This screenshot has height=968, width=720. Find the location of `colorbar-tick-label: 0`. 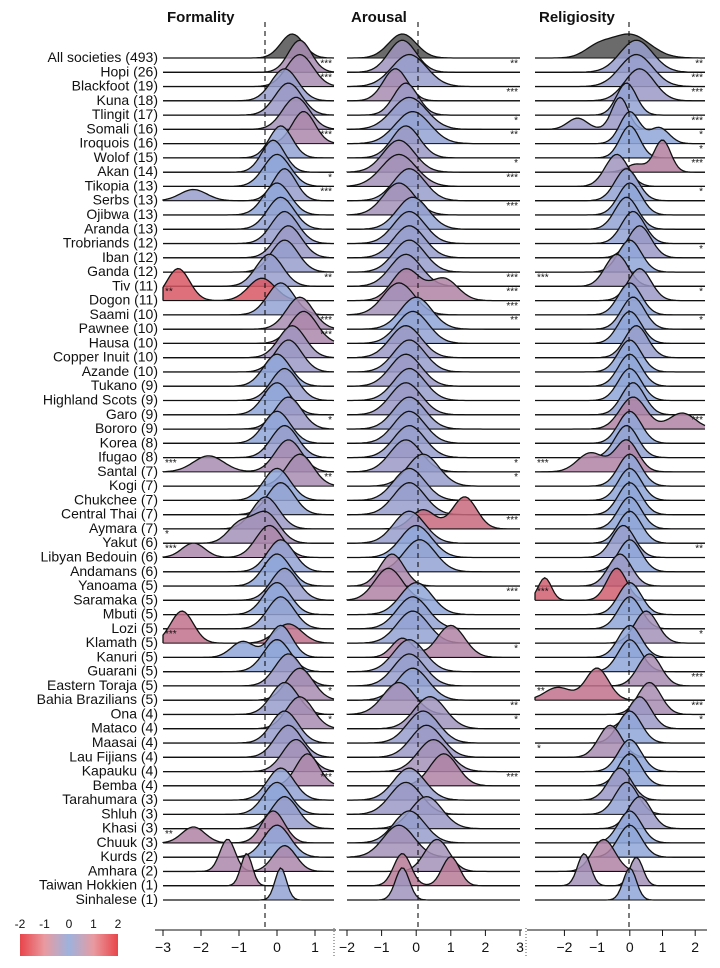

colorbar-tick-label: 0 is located at coordinates (69, 924).